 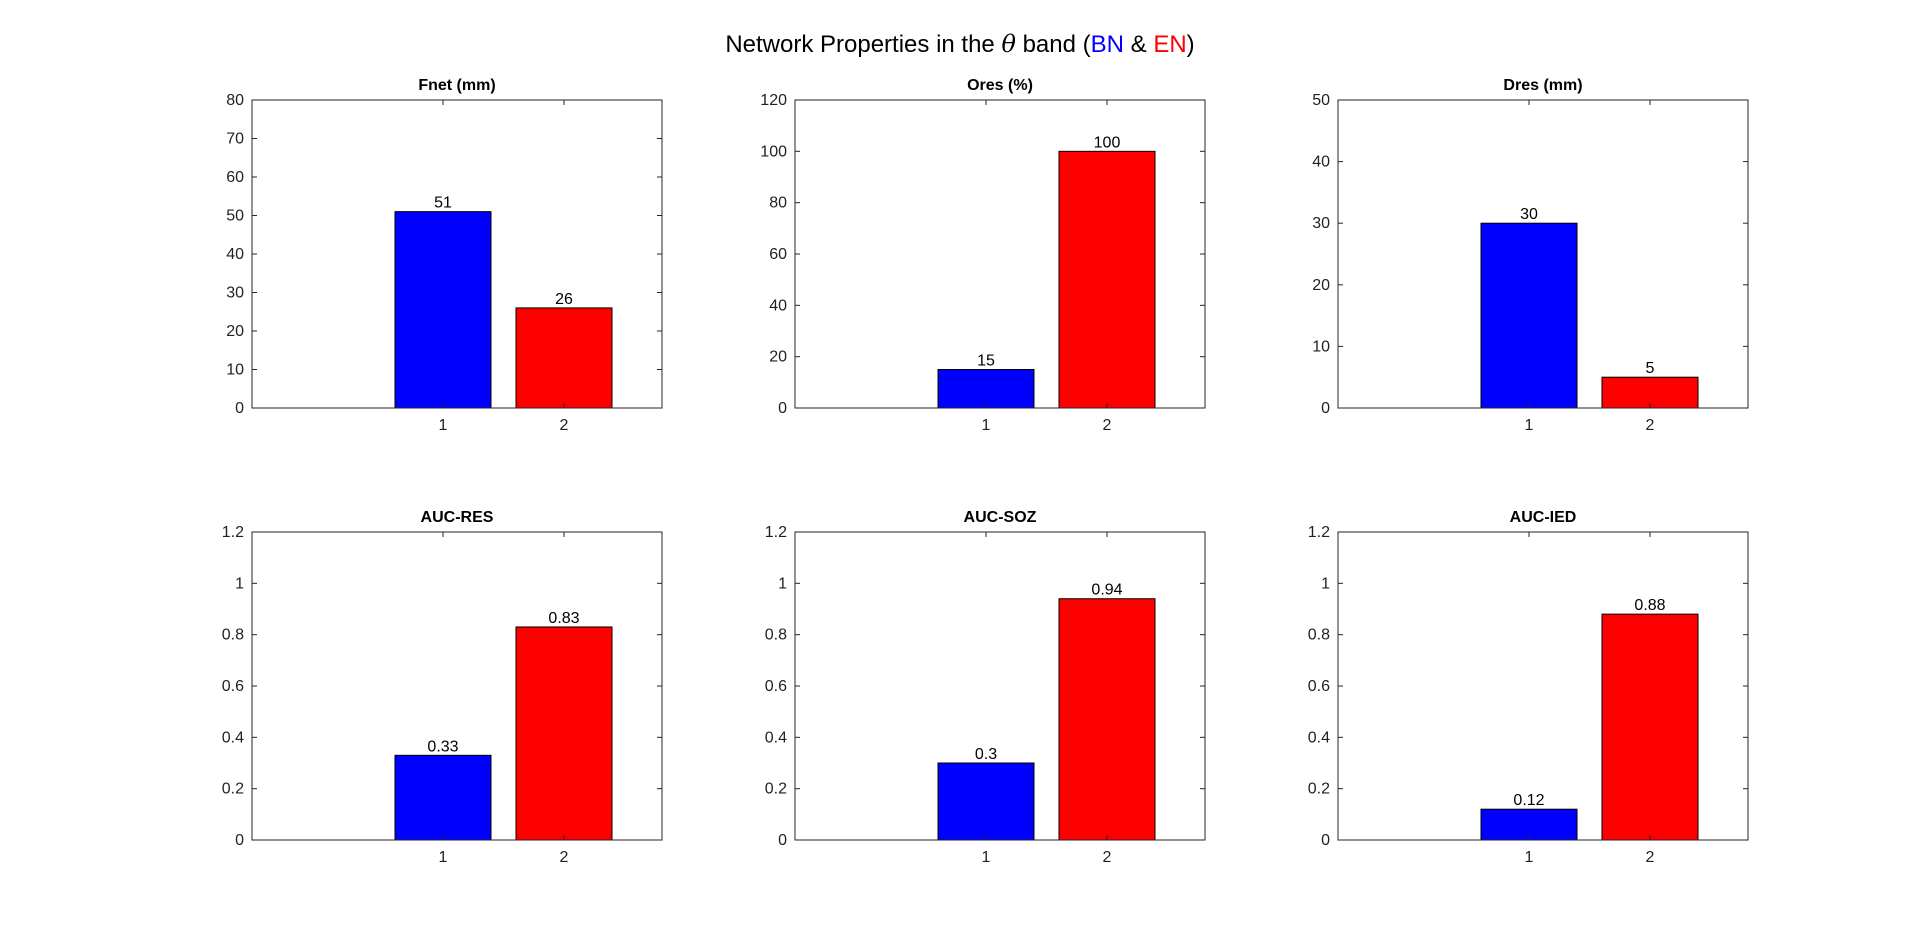 I want to click on data-label: 0.94, so click(x=1106, y=590).